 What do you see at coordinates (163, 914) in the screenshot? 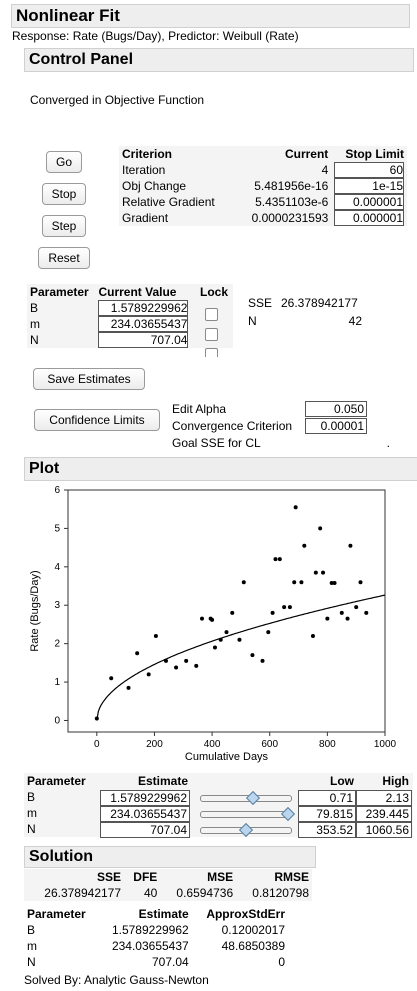
I see `solution-estimate-header: Estimate` at bounding box center [163, 914].